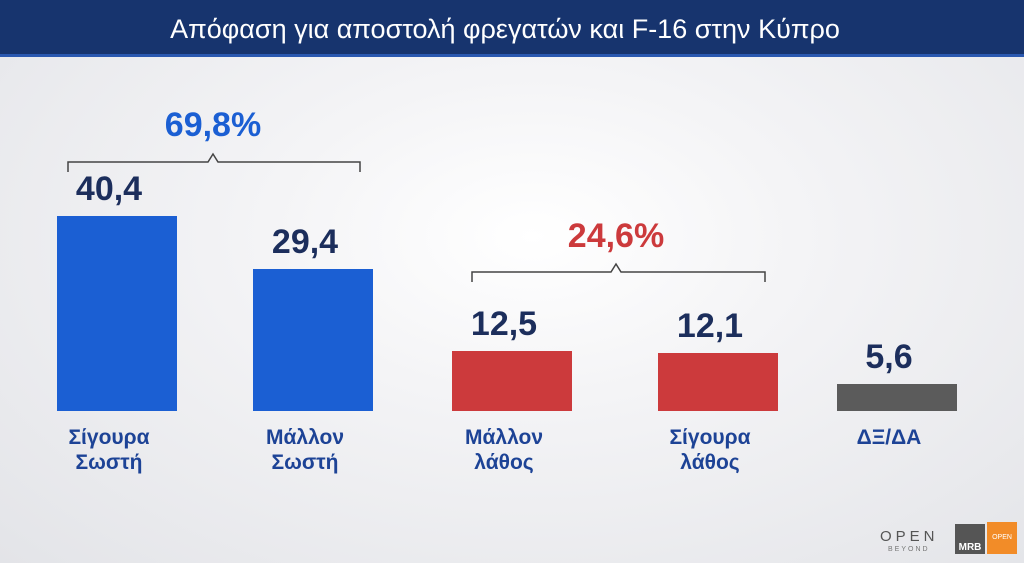  I want to click on category-label: Σίγουρα λάθος, so click(710, 450).